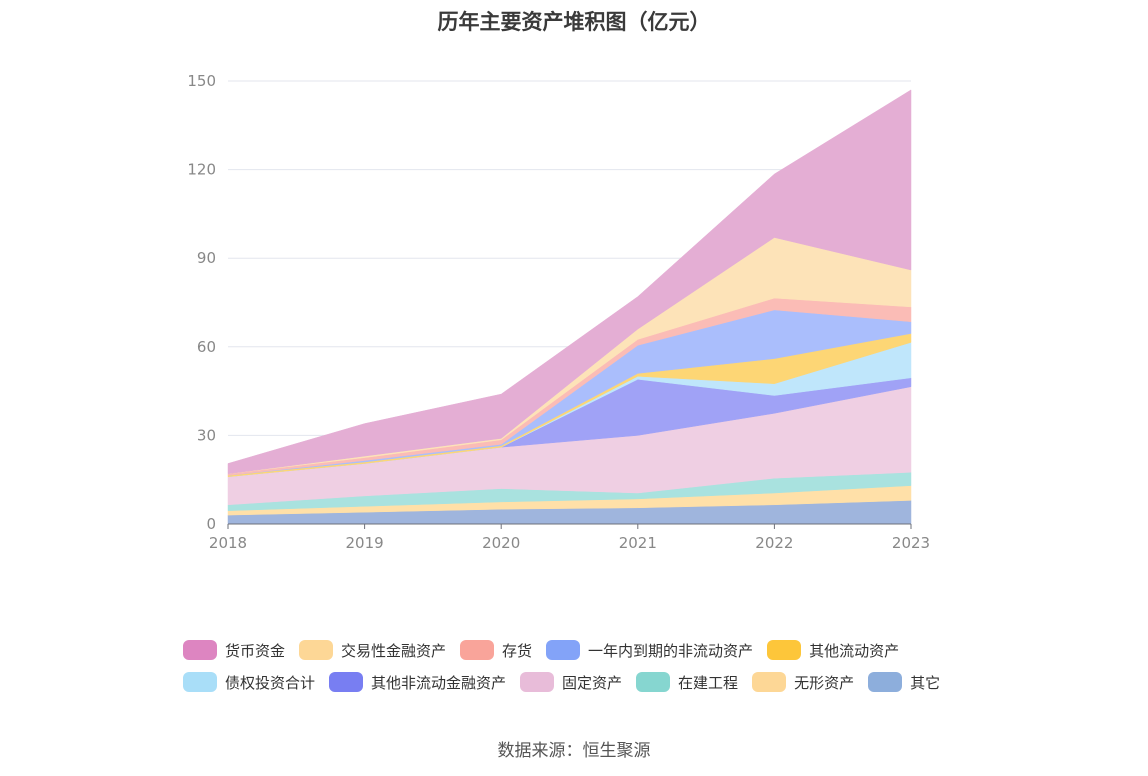 The width and height of the screenshot is (1148, 776). I want to click on source-note: 数据来源：恒生聚源, so click(574, 751).